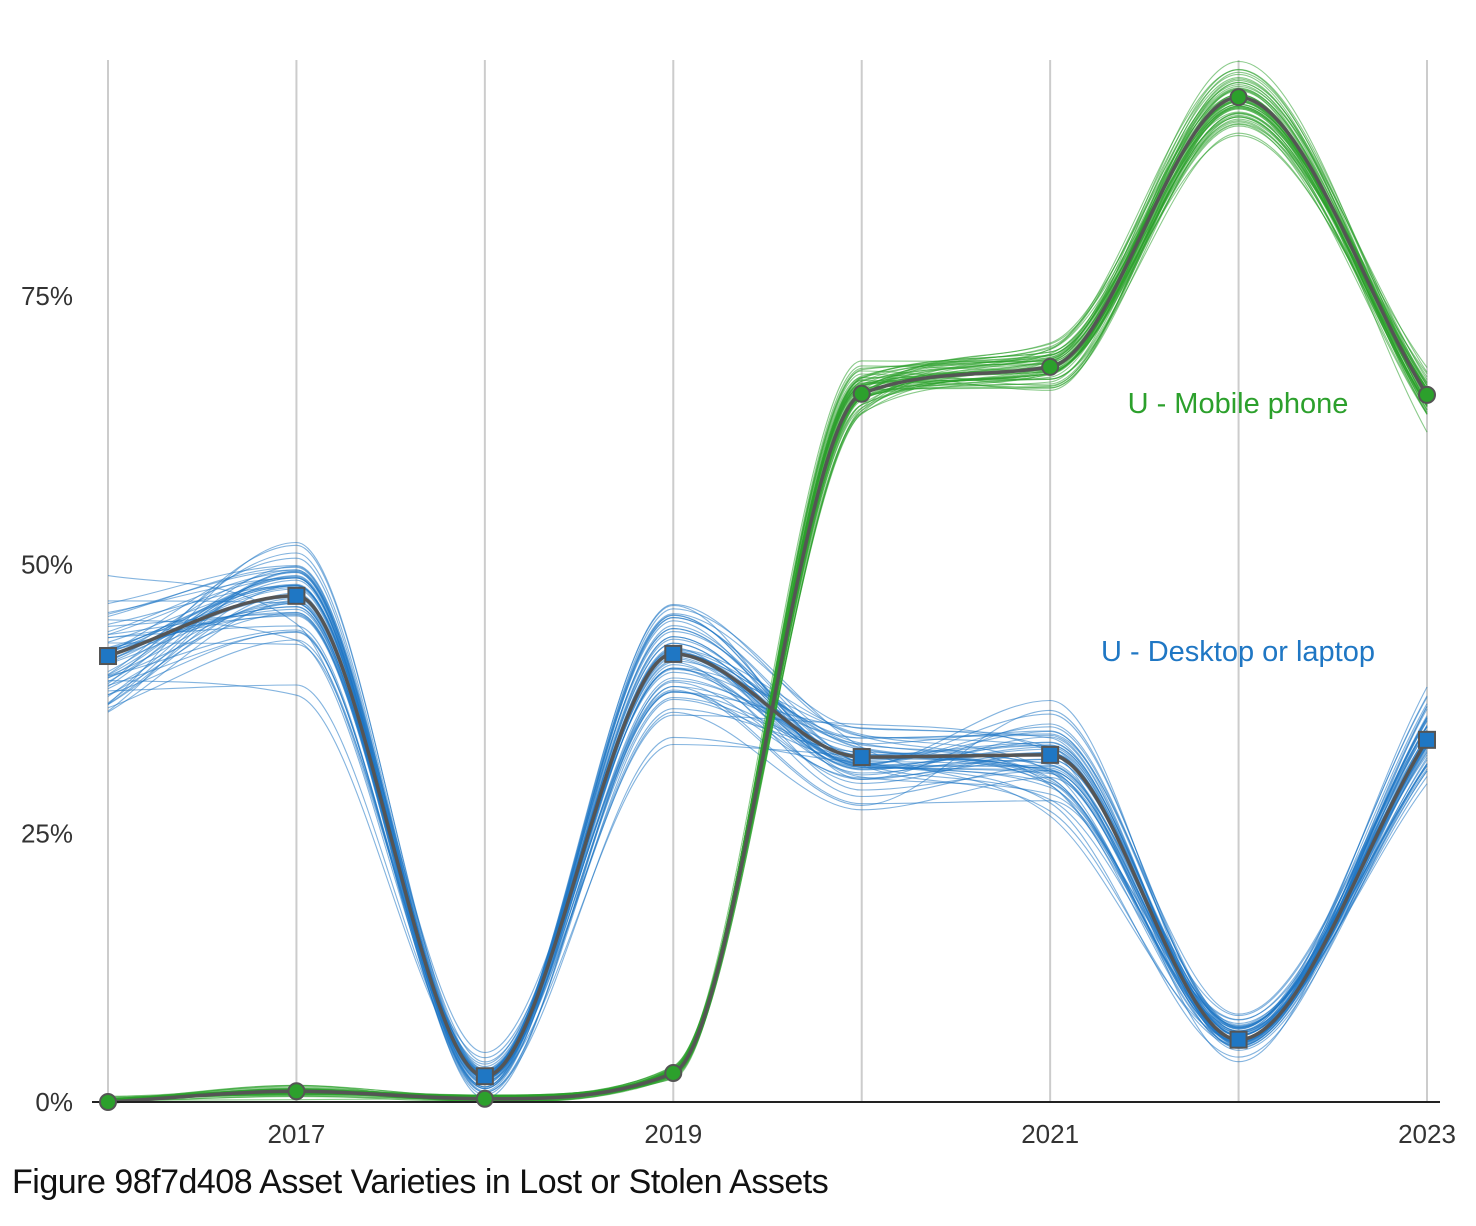 The width and height of the screenshot is (1476, 1226). I want to click on x-tick-label: 2021, so click(1050, 1134).